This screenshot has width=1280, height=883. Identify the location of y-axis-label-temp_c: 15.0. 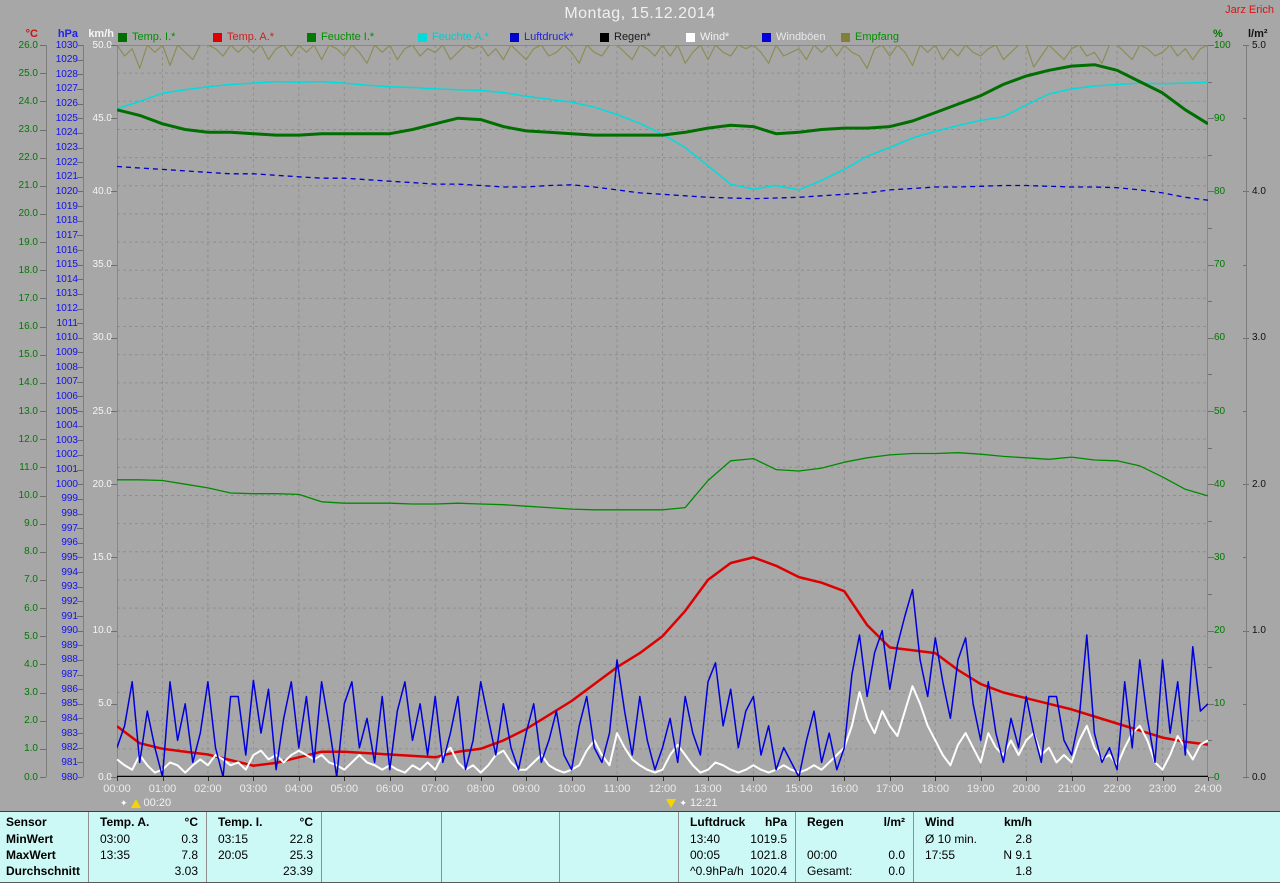
(28, 355).